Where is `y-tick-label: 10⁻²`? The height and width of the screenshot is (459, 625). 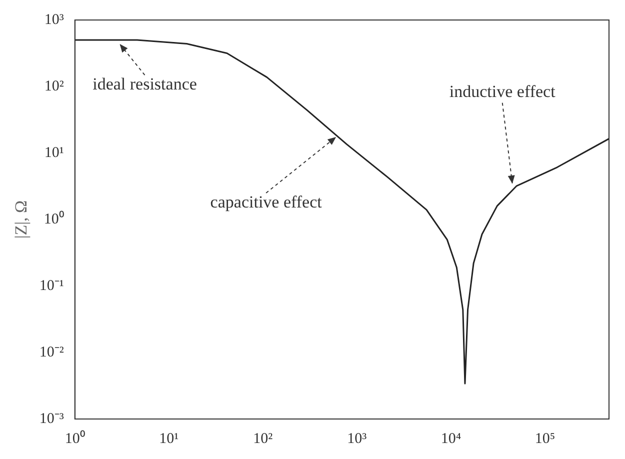
y-tick-label: 10⁻² is located at coordinates (51, 352).